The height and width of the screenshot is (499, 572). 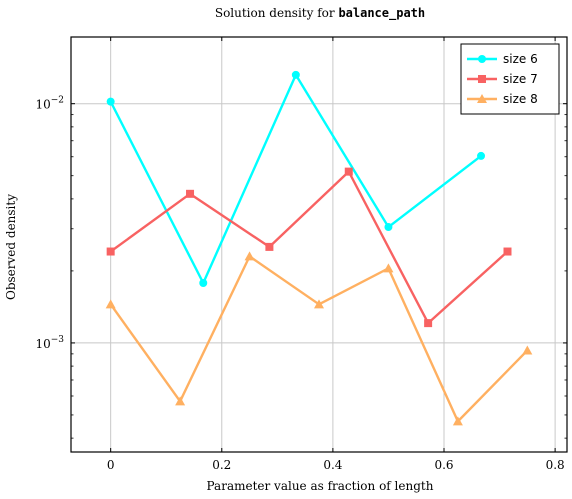 I want to click on x-tick-label: 0.2, so click(x=221, y=465).